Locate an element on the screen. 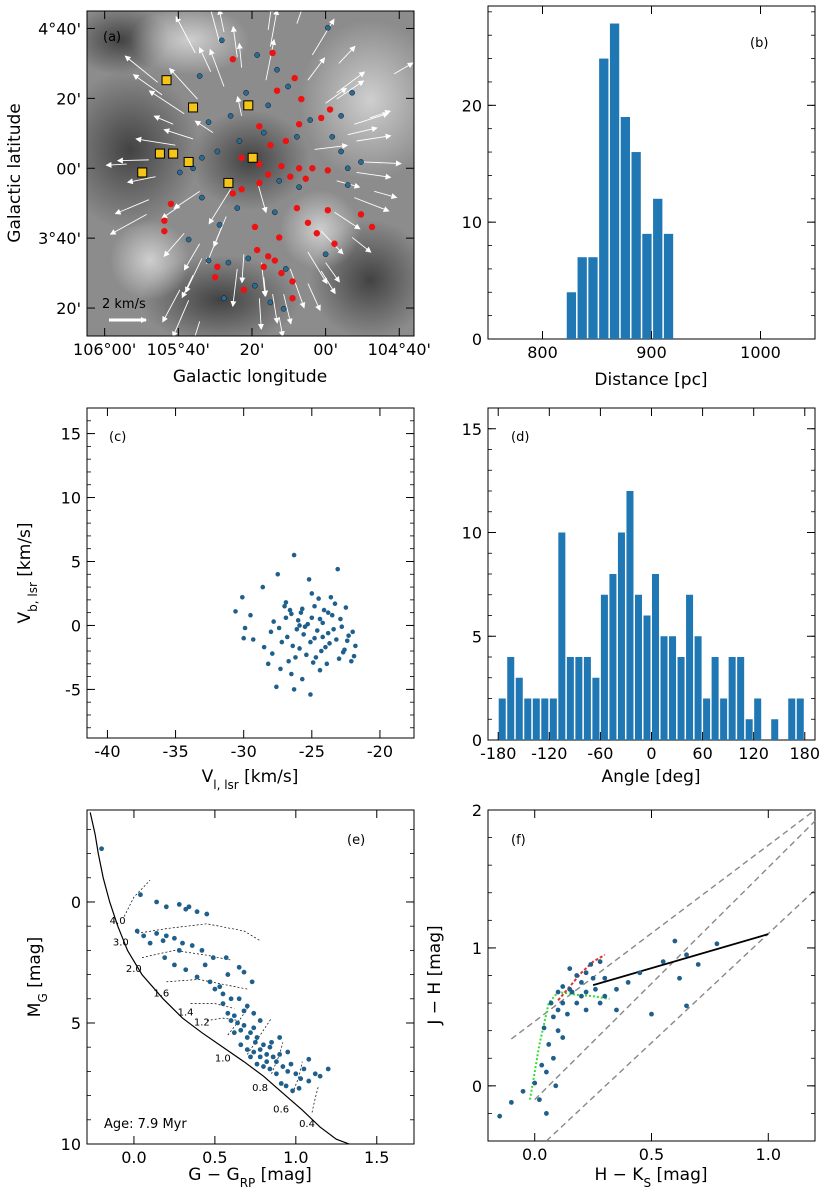 The image size is (831, 1193). angle-bars is located at coordinates (651, 615).